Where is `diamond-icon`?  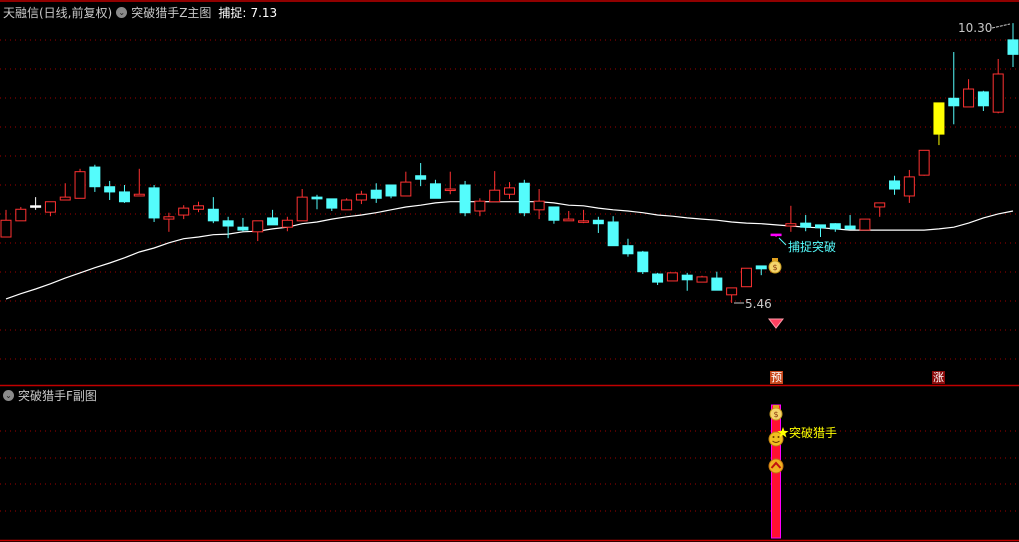 diamond-icon is located at coordinates (776, 323).